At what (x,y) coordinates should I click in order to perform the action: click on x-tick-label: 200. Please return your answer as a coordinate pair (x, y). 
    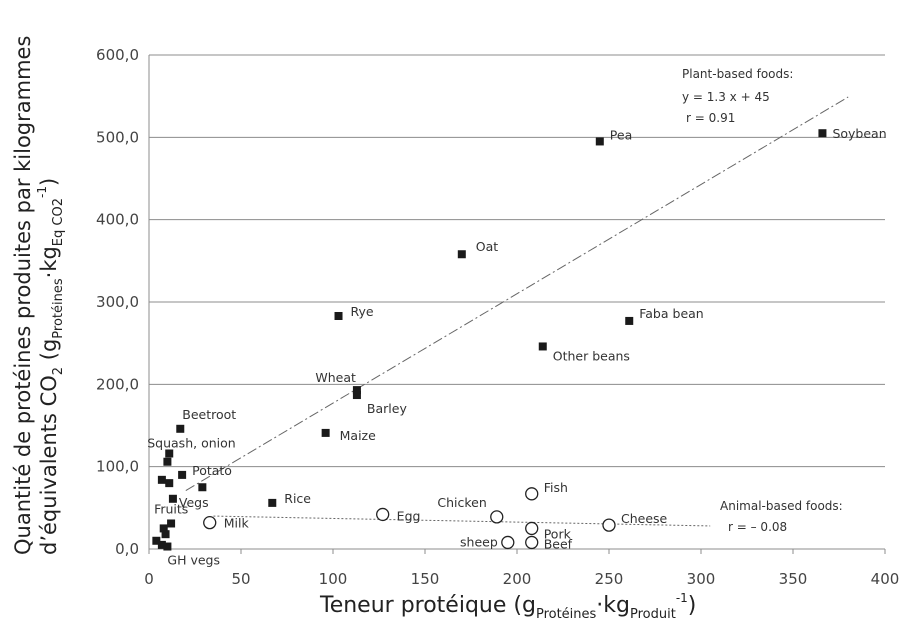
    Looking at the image, I should click on (517, 579).